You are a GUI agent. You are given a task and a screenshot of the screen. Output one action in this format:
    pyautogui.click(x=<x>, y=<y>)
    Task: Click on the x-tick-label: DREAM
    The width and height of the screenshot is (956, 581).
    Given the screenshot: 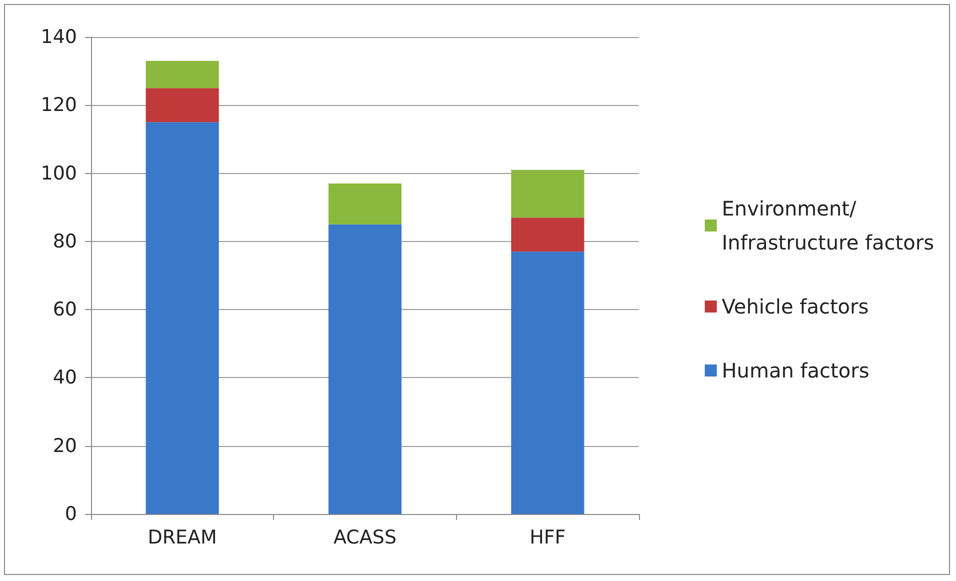 What is the action you would take?
    pyautogui.click(x=182, y=537)
    